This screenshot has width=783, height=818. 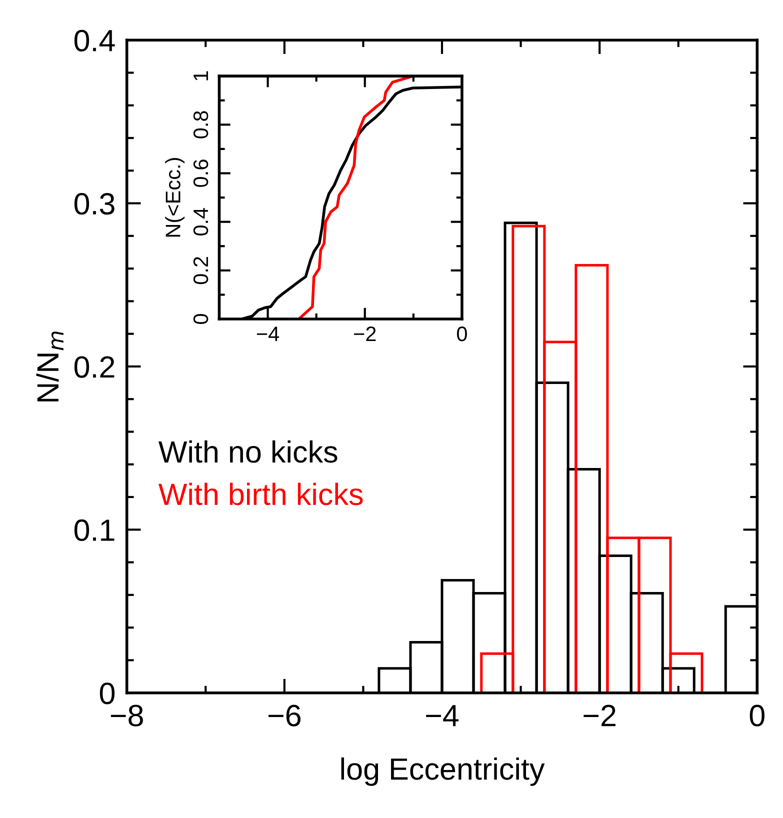 I want to click on y-axis-title: N/N$_{m}$, so click(x=50, y=367).